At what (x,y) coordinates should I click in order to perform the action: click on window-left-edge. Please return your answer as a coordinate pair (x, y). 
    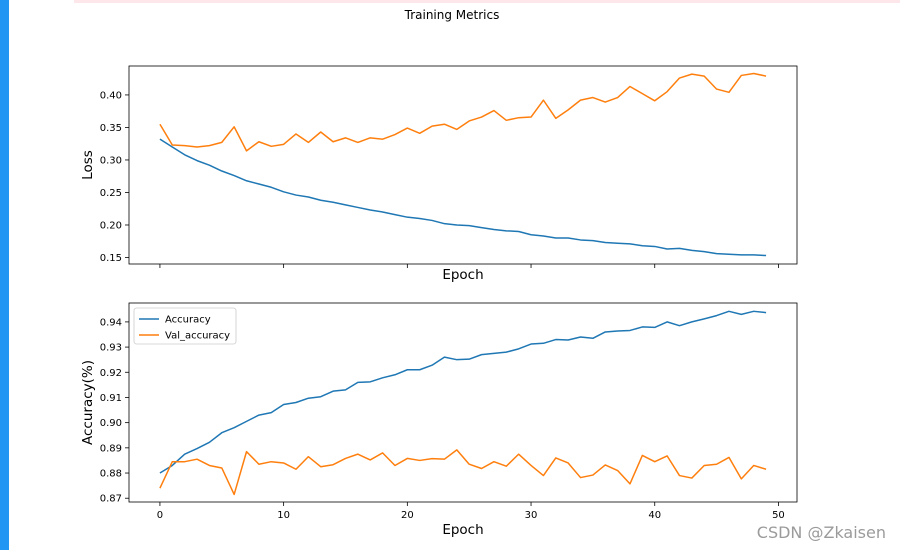
    Looking at the image, I should click on (4, 275).